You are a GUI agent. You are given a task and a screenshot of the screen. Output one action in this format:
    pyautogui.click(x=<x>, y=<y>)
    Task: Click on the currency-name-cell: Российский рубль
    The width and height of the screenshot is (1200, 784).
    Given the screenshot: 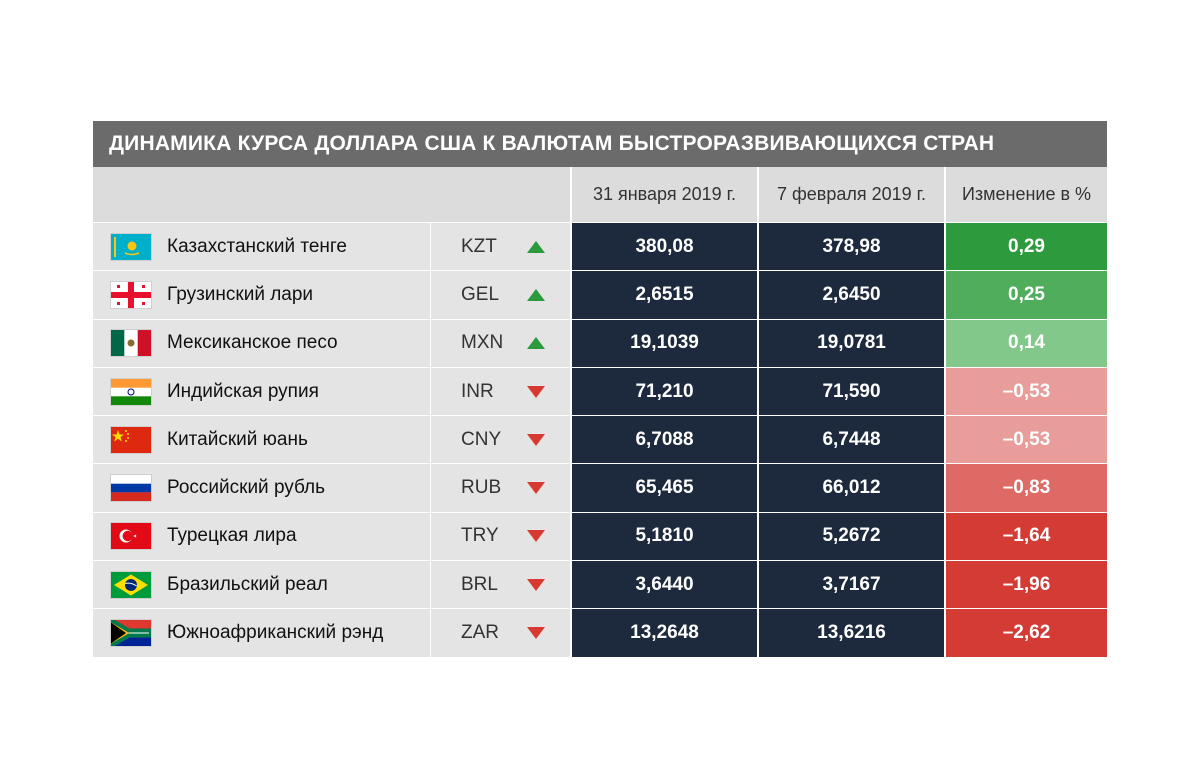 What is the action you would take?
    pyautogui.click(x=261, y=488)
    